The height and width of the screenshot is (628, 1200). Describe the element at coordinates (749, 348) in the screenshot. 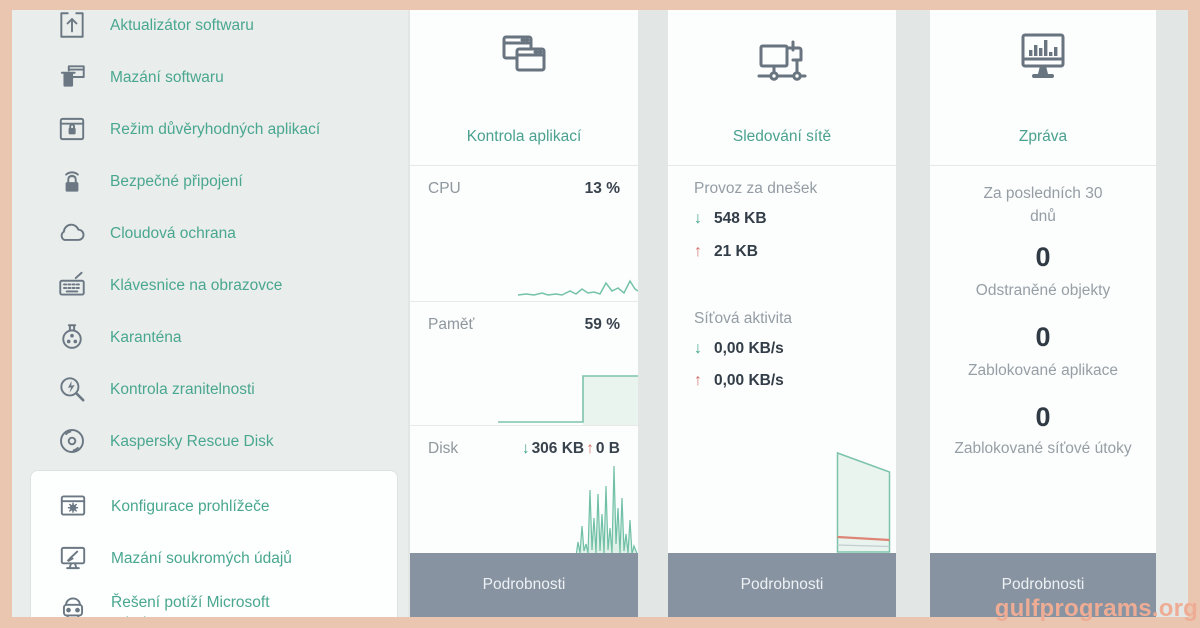

I see `activity-download-value: 0,00 KB/s` at that location.